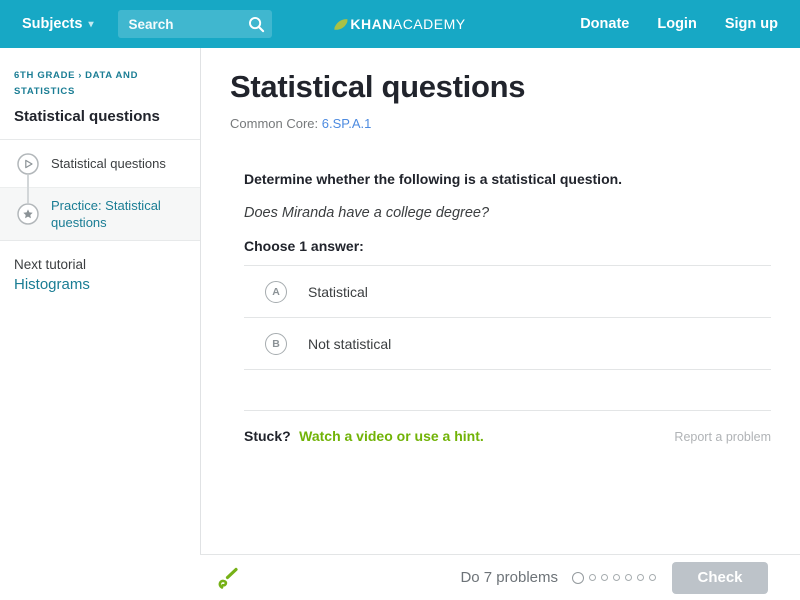 The image size is (800, 600). I want to click on search-box, so click(195, 24).